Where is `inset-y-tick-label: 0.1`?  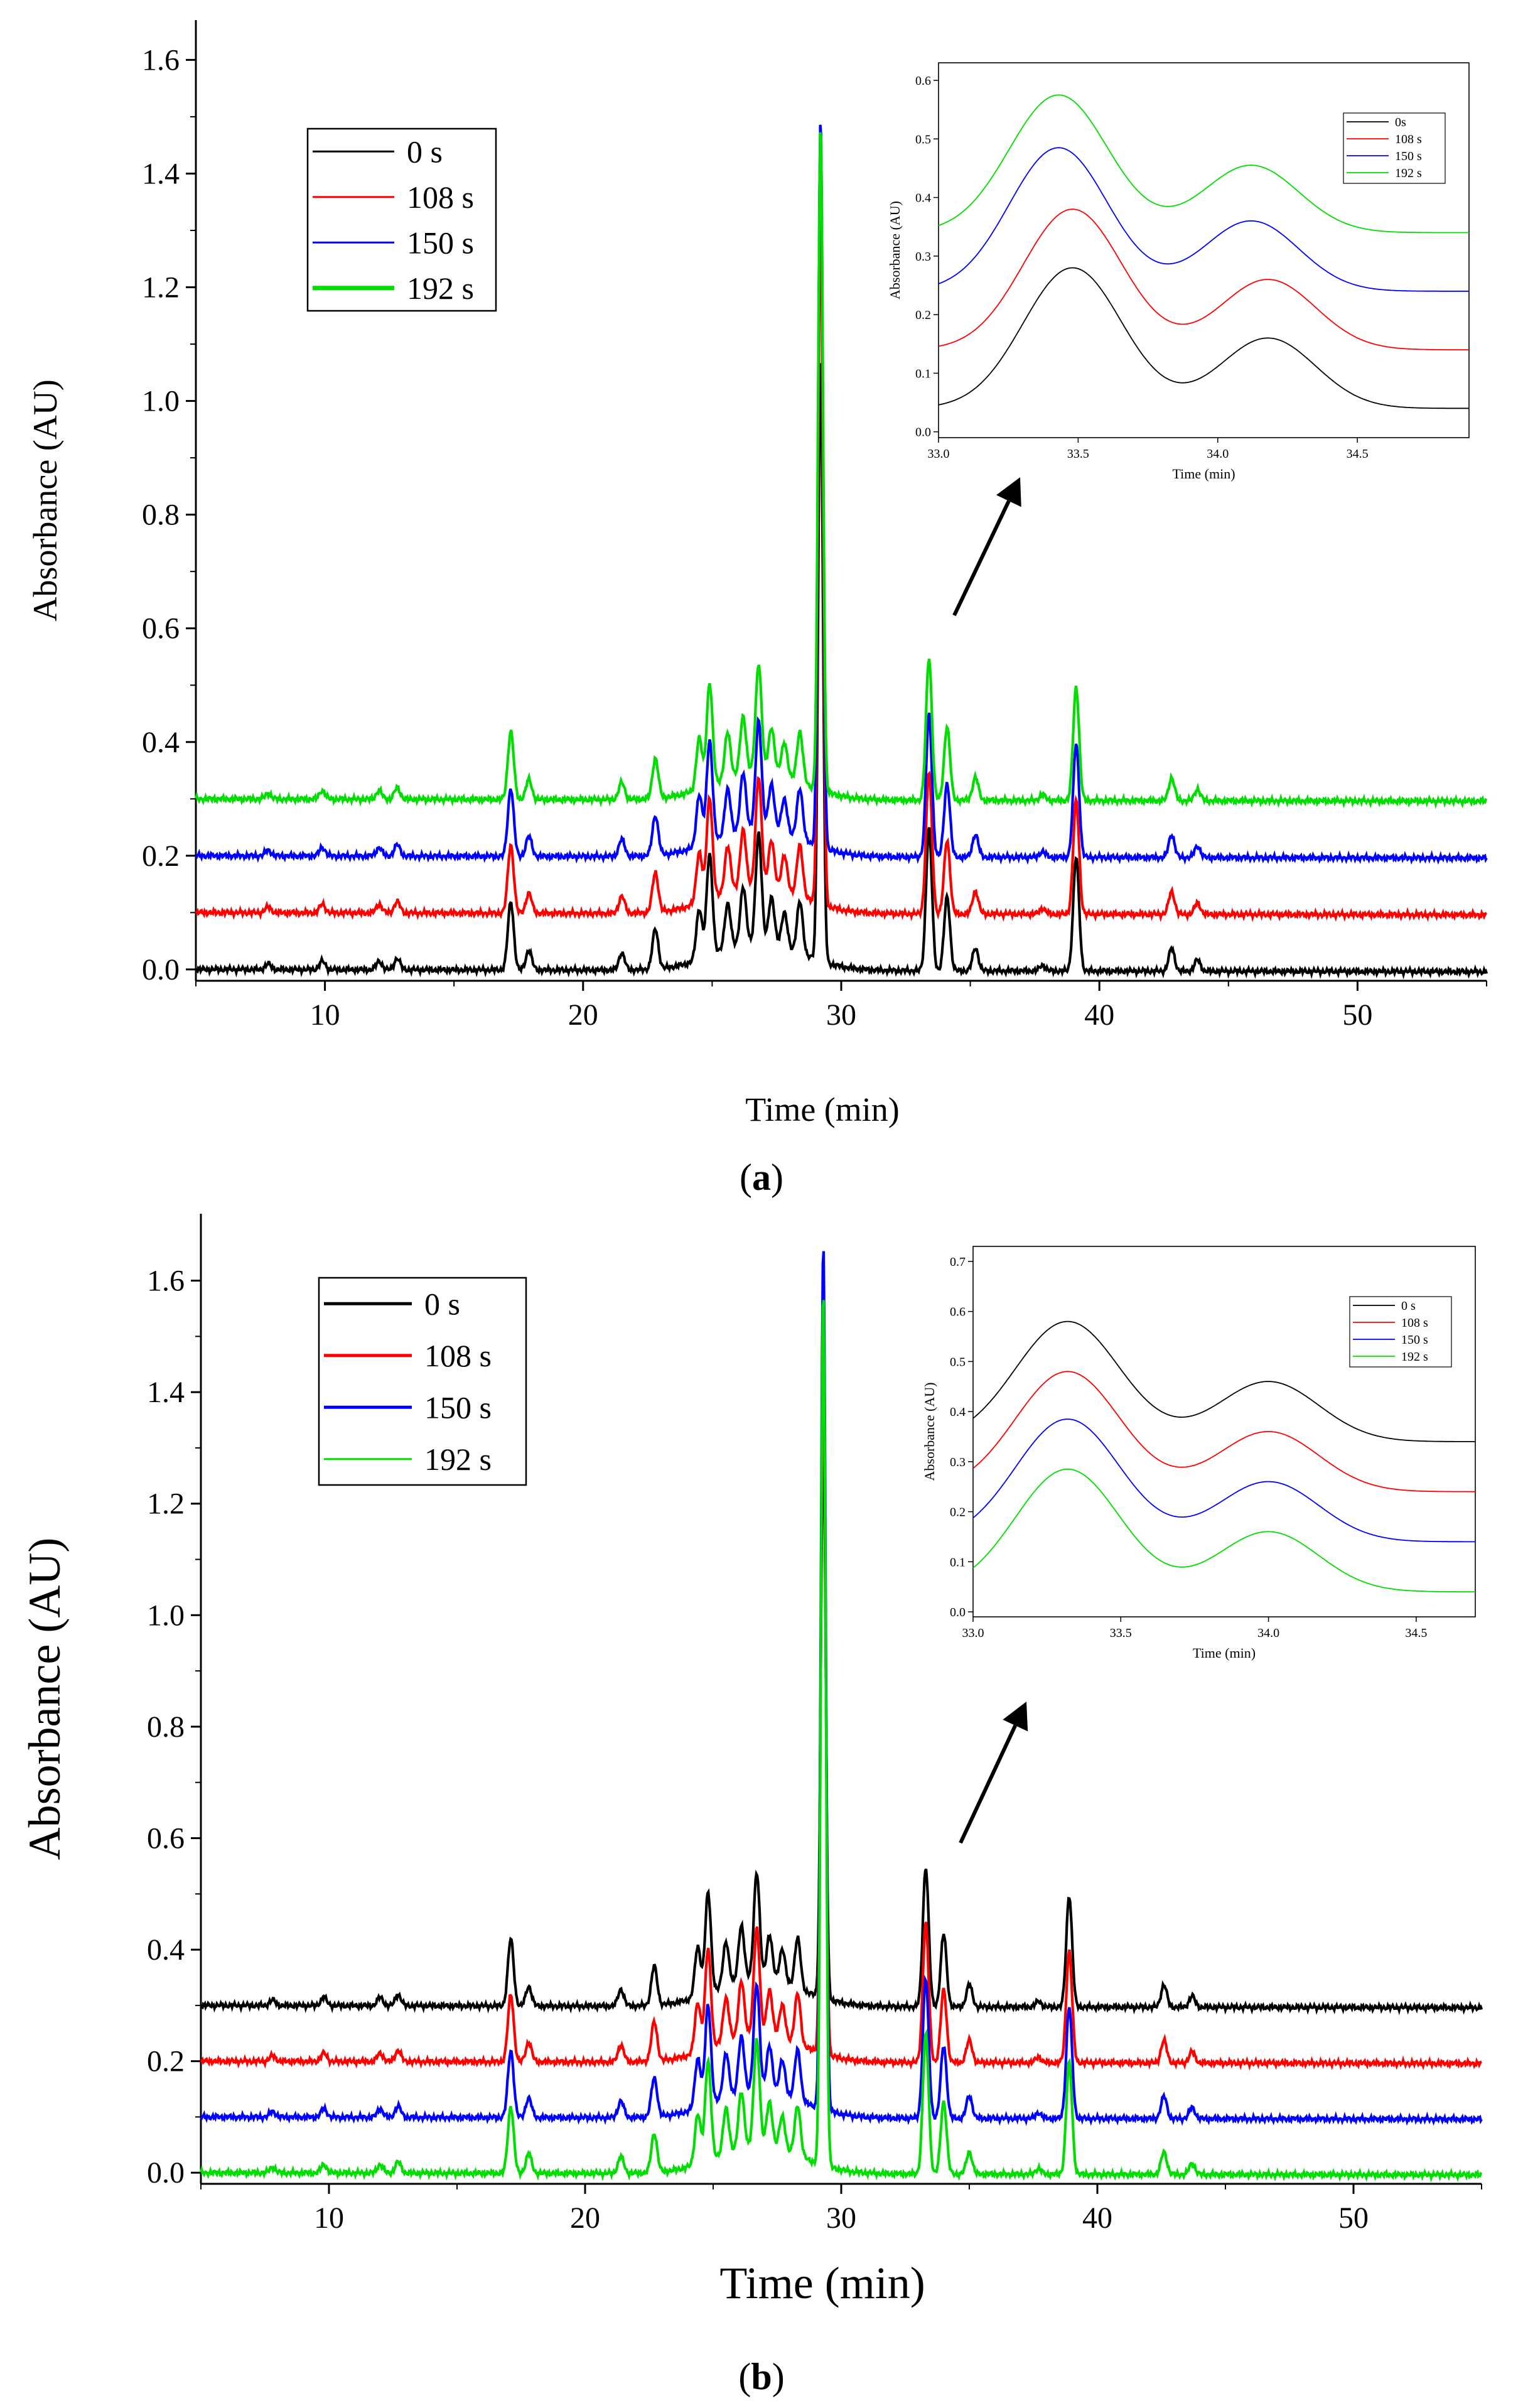
inset-y-tick-label: 0.1 is located at coordinates (958, 1562).